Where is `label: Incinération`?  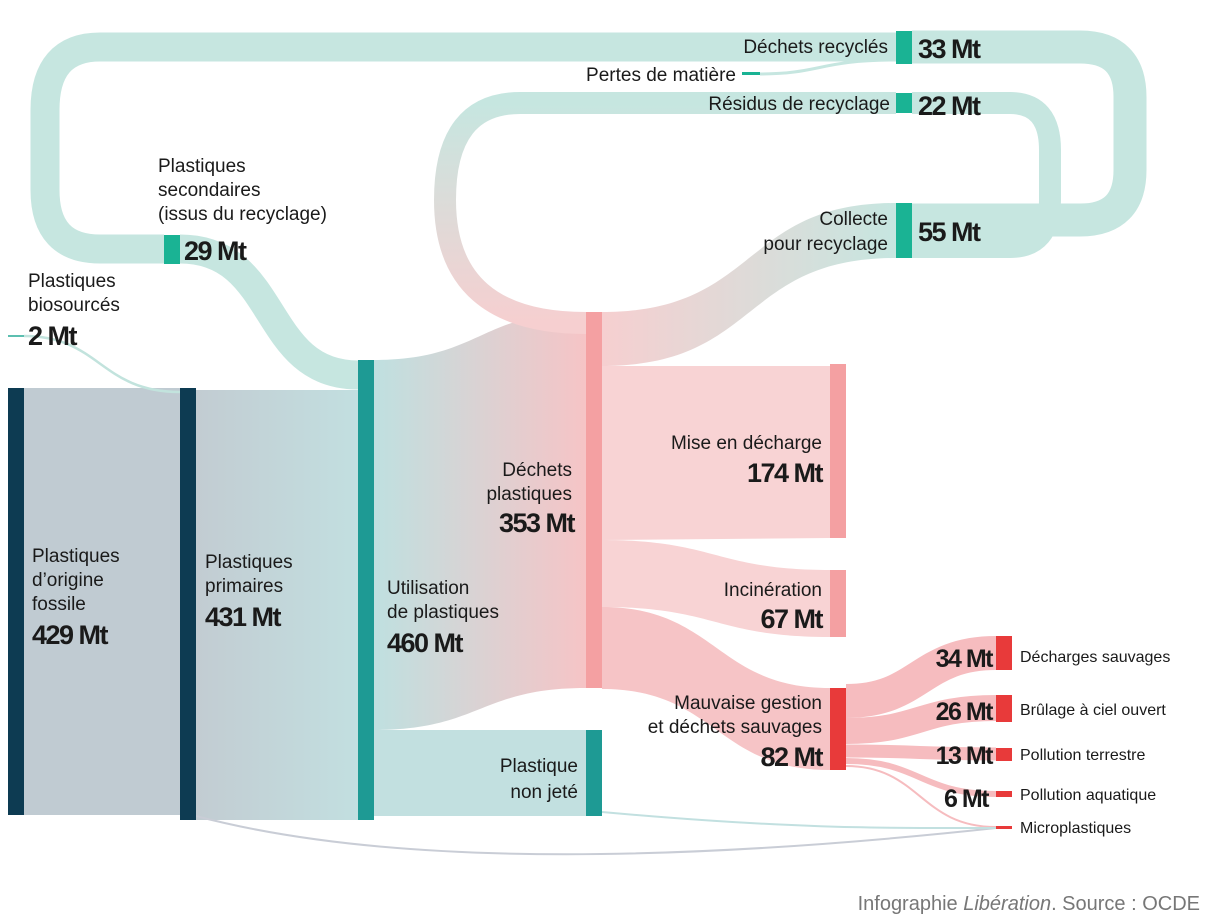 label: Incinération is located at coordinates (773, 590).